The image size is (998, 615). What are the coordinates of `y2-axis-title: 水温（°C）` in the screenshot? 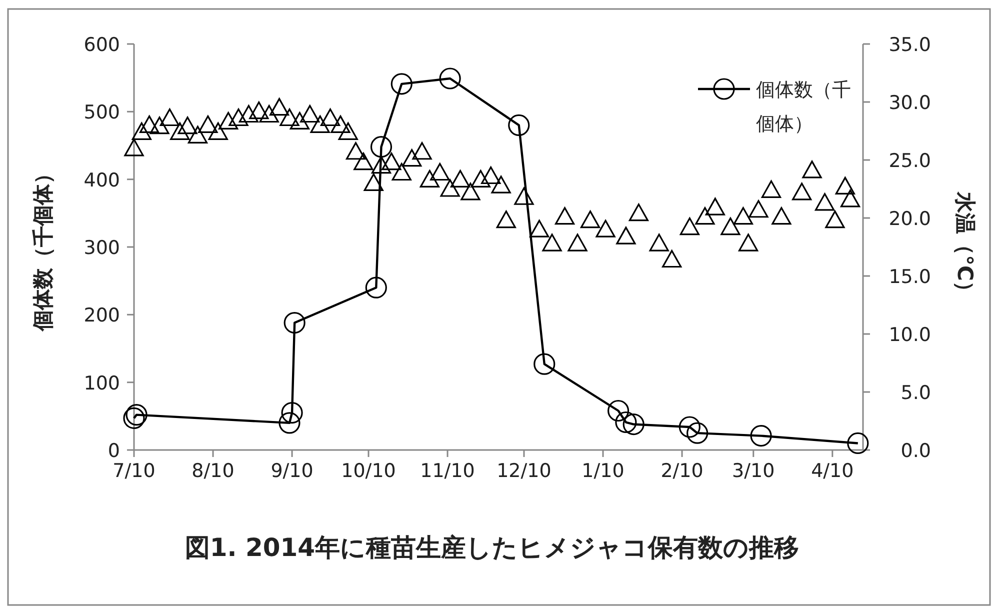 It's located at (965, 246).